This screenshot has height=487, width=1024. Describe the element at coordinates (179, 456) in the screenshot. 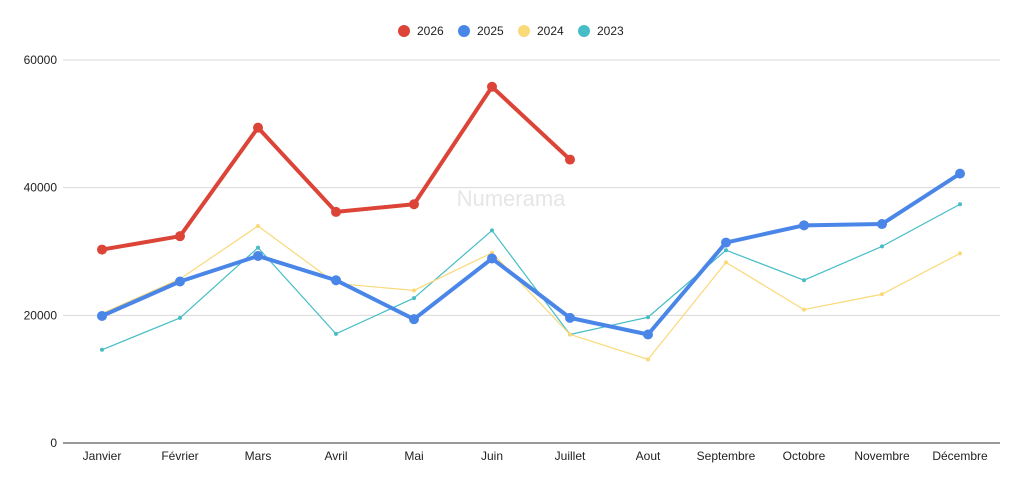

I see `x-tick-label: Février` at that location.